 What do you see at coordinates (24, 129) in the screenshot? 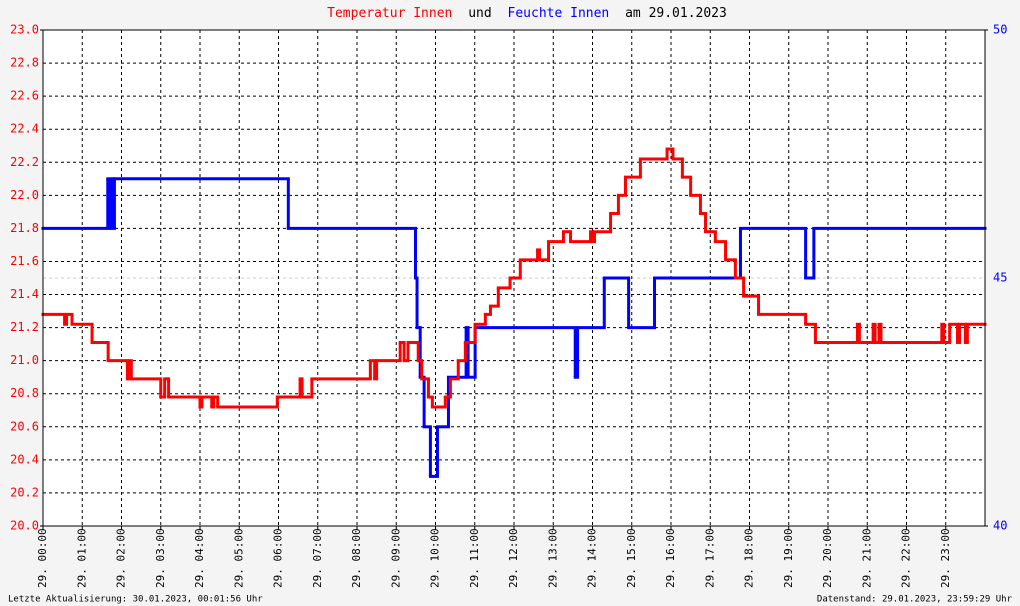
I see `y-tick-label: 22.4` at bounding box center [24, 129].